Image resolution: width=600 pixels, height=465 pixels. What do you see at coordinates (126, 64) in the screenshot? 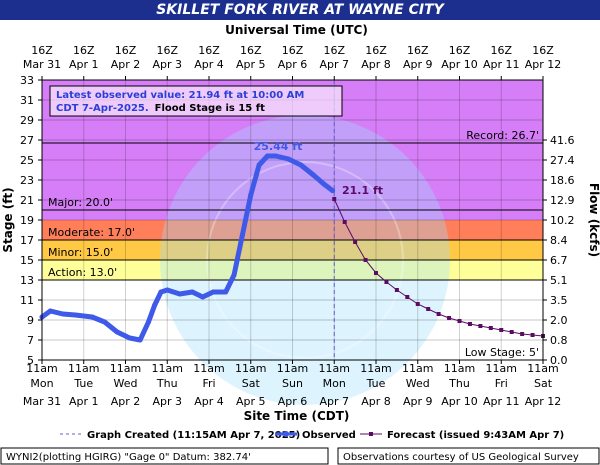
I see `top-tick-date: Apr 2` at bounding box center [126, 64].